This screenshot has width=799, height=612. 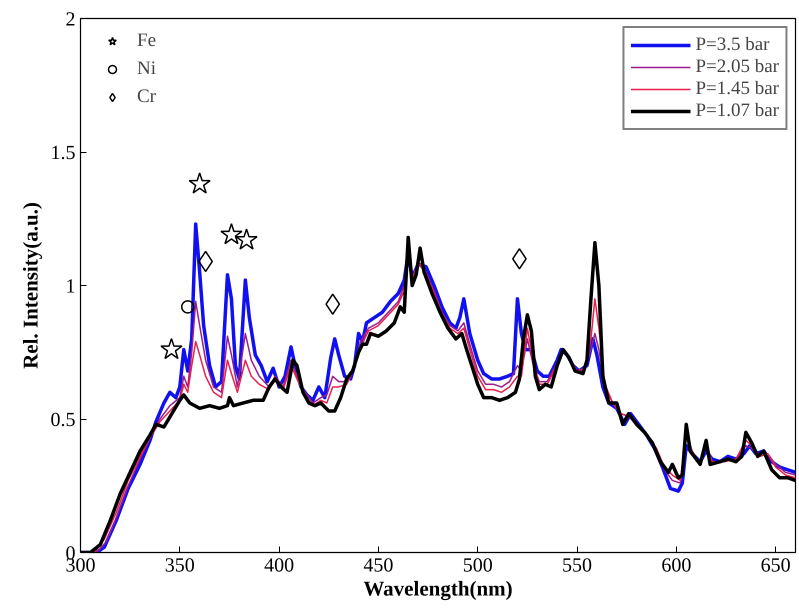 What do you see at coordinates (71, 19) in the screenshot?
I see `y-tick-label: 2` at bounding box center [71, 19].